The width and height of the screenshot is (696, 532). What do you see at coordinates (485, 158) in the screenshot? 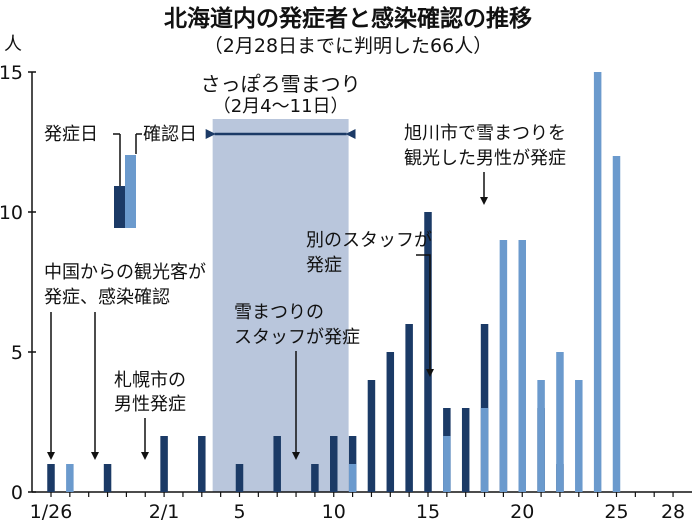
I see `annotation-asahikawa-line2: 観光した男性が発症` at bounding box center [485, 158].